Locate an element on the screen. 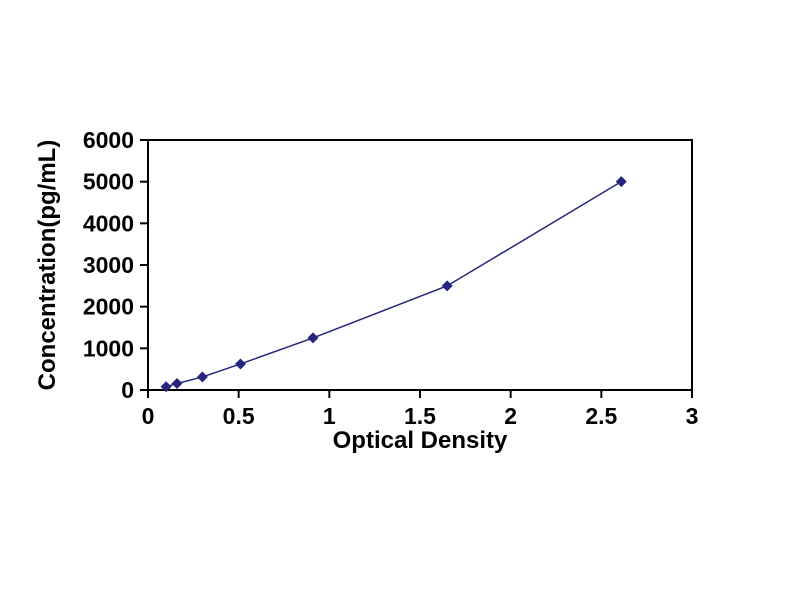  x-tick-label: 2 is located at coordinates (510, 416).